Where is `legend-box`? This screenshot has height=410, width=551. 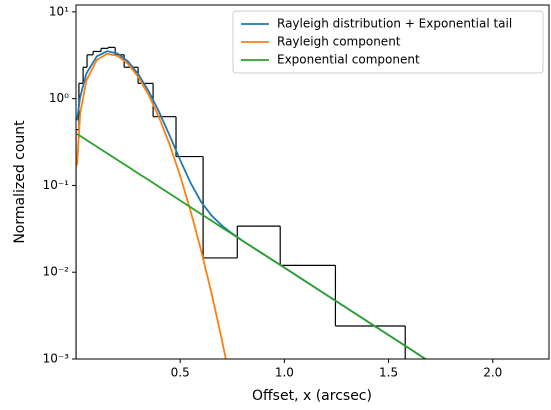 legend-box is located at coordinates (388, 42).